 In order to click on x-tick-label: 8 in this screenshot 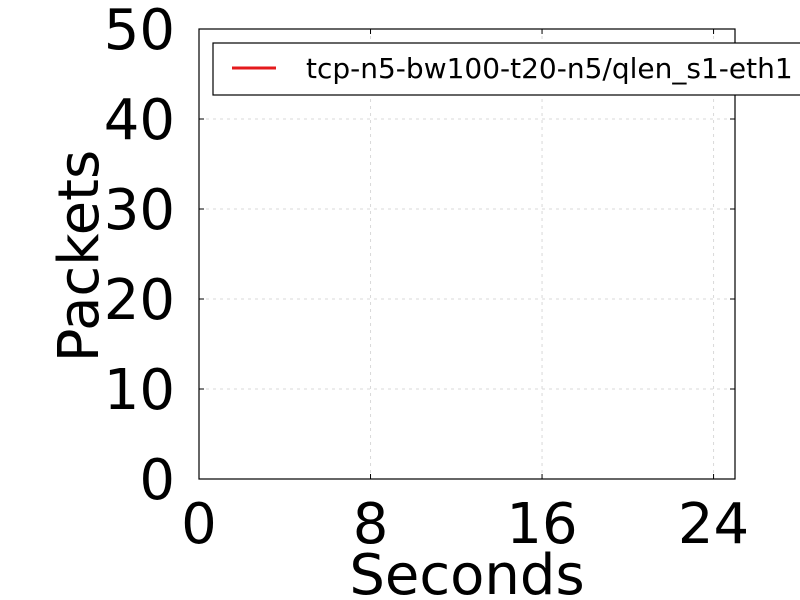, I will do `click(371, 524)`.